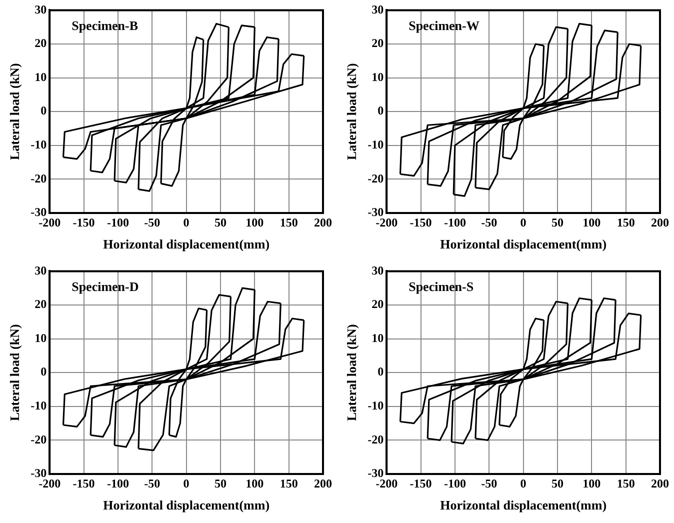 The width and height of the screenshot is (674, 523). I want to click on text: Specimen-S, so click(441, 286).